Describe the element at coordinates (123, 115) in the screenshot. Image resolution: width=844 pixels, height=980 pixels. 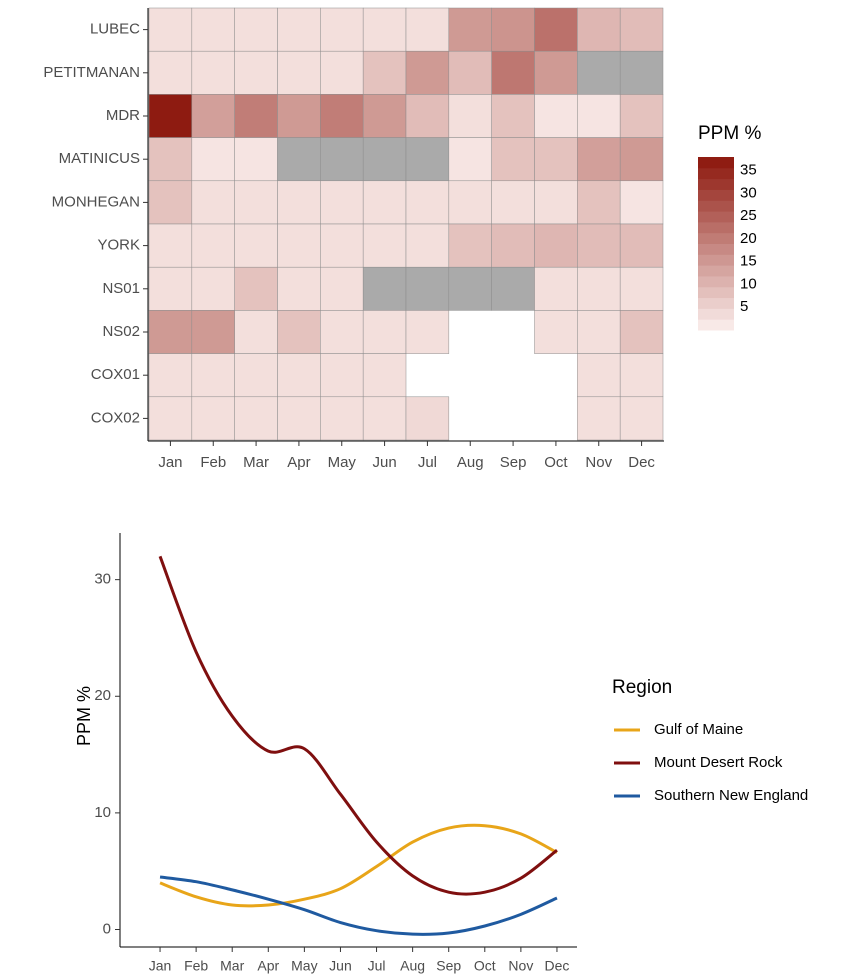
I see `y-tick-label: MDR` at that location.